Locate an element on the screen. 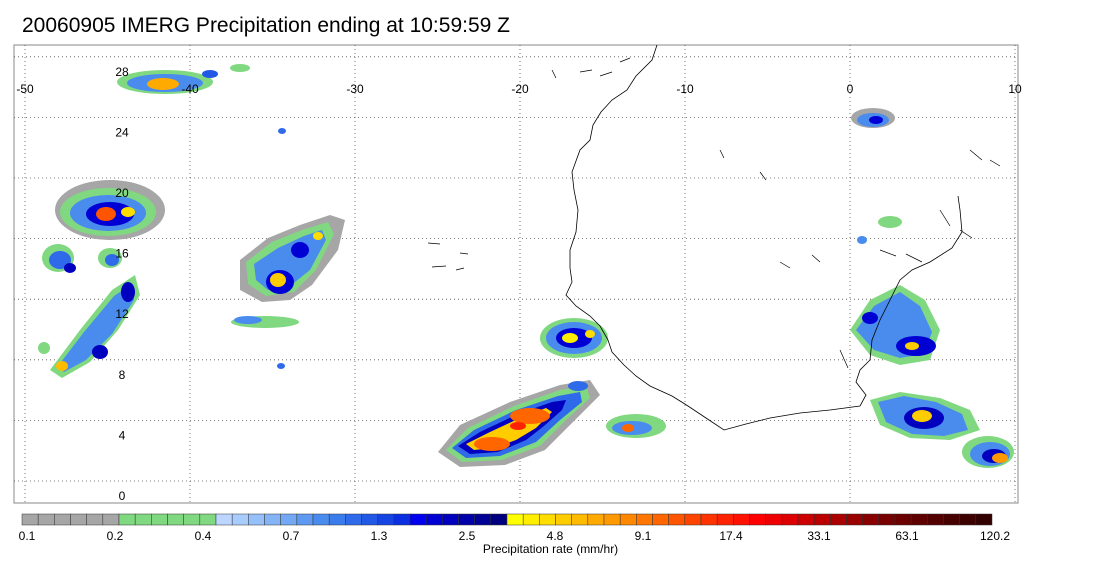  colorbar-tick-label: 0.2 is located at coordinates (115, 536).